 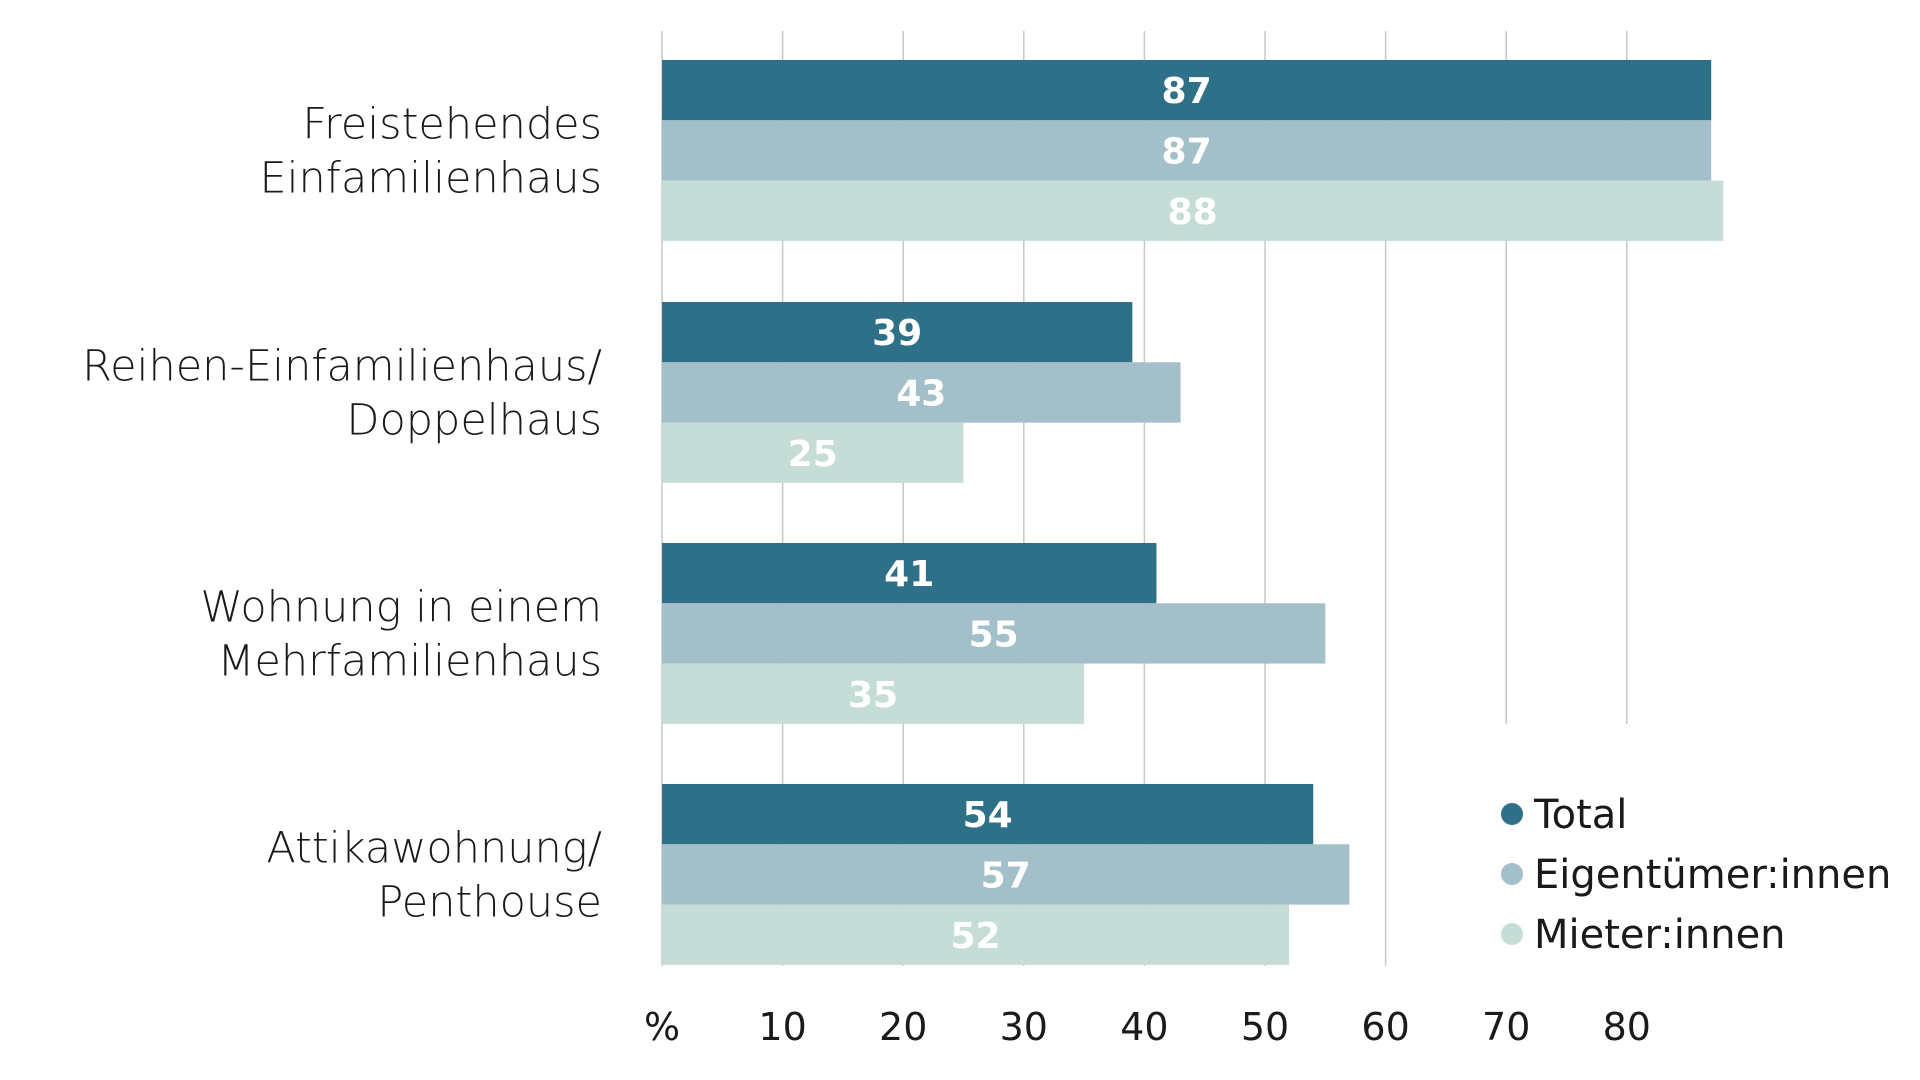 What do you see at coordinates (1265, 1027) in the screenshot?
I see `x-tick-label: 50` at bounding box center [1265, 1027].